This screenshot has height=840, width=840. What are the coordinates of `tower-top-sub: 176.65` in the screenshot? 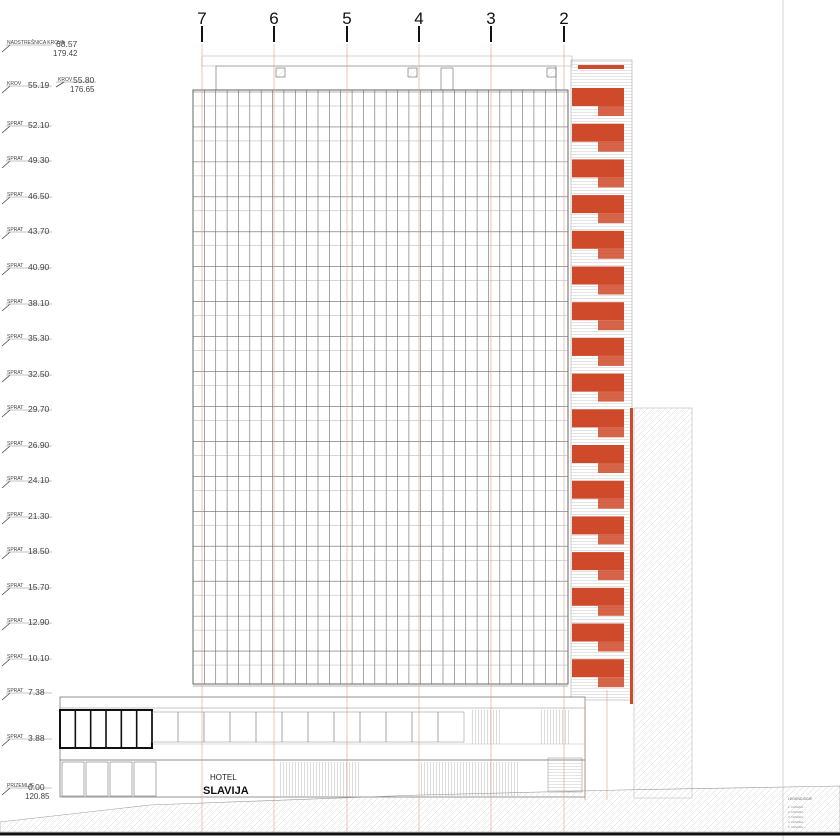 It's located at (82, 89).